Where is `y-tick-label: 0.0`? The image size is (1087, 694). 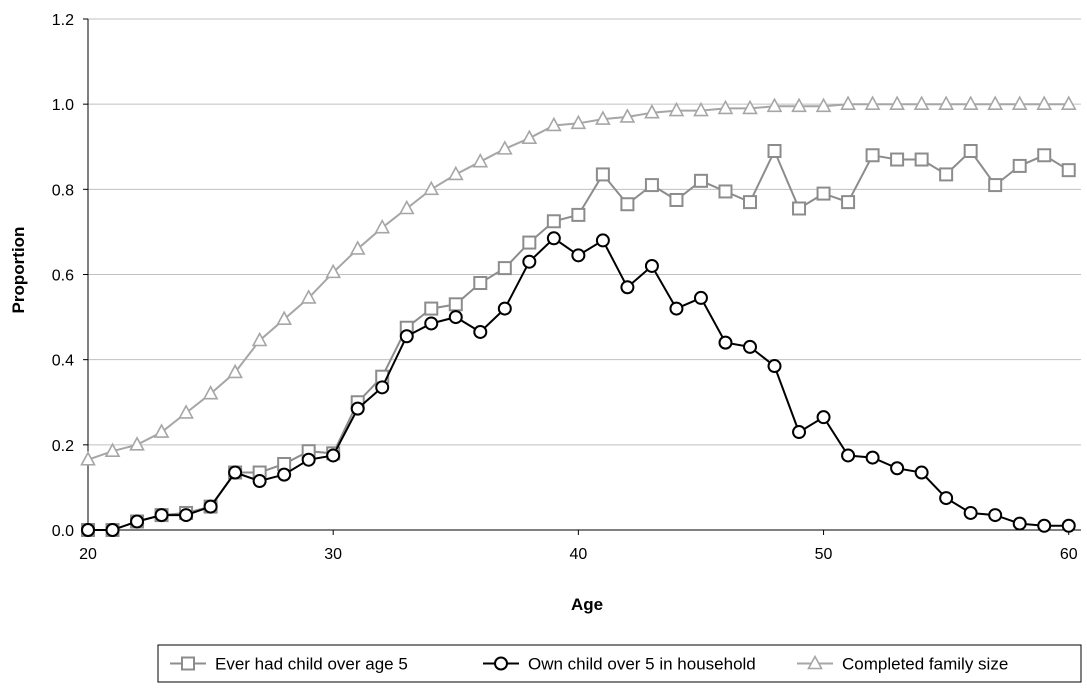 y-tick-label: 0.0 is located at coordinates (63, 531).